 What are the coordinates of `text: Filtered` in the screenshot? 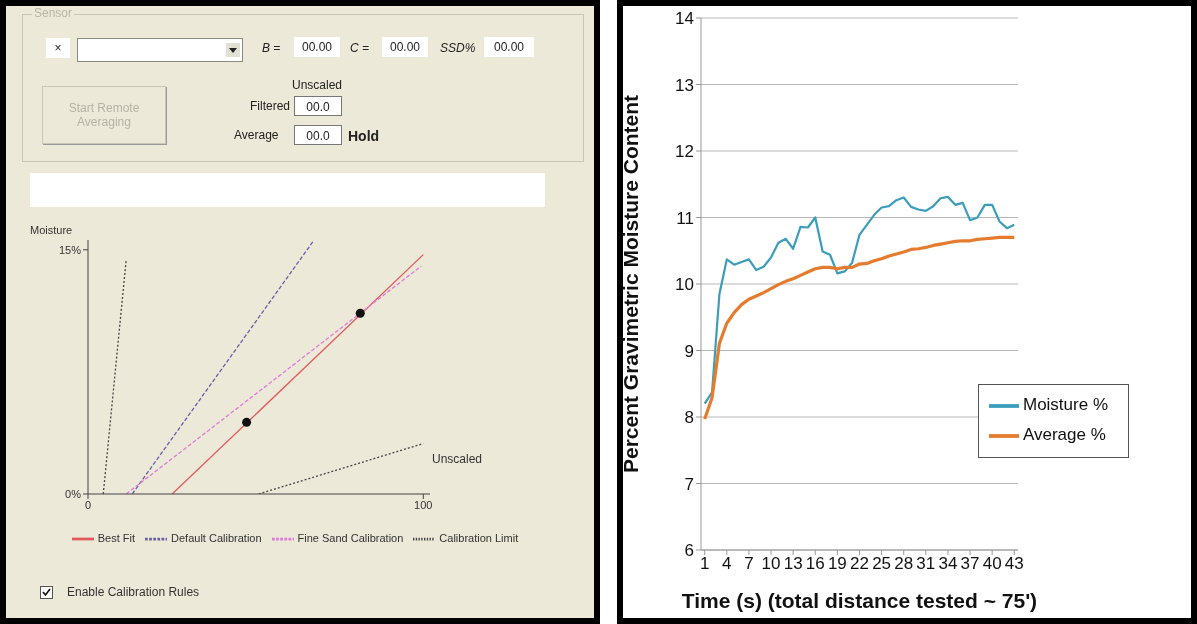 It's located at (270, 106).